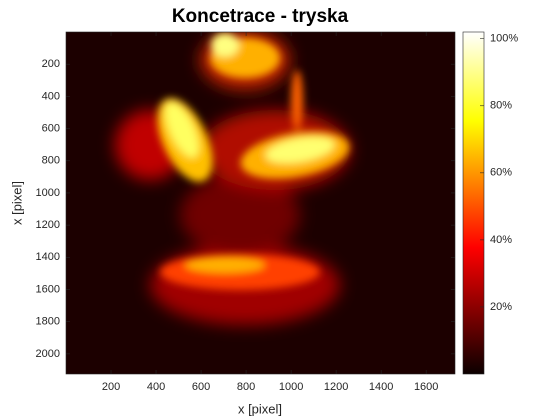 The image size is (560, 420). What do you see at coordinates (48, 322) in the screenshot?
I see `y-tick-label: 1800` at bounding box center [48, 322].